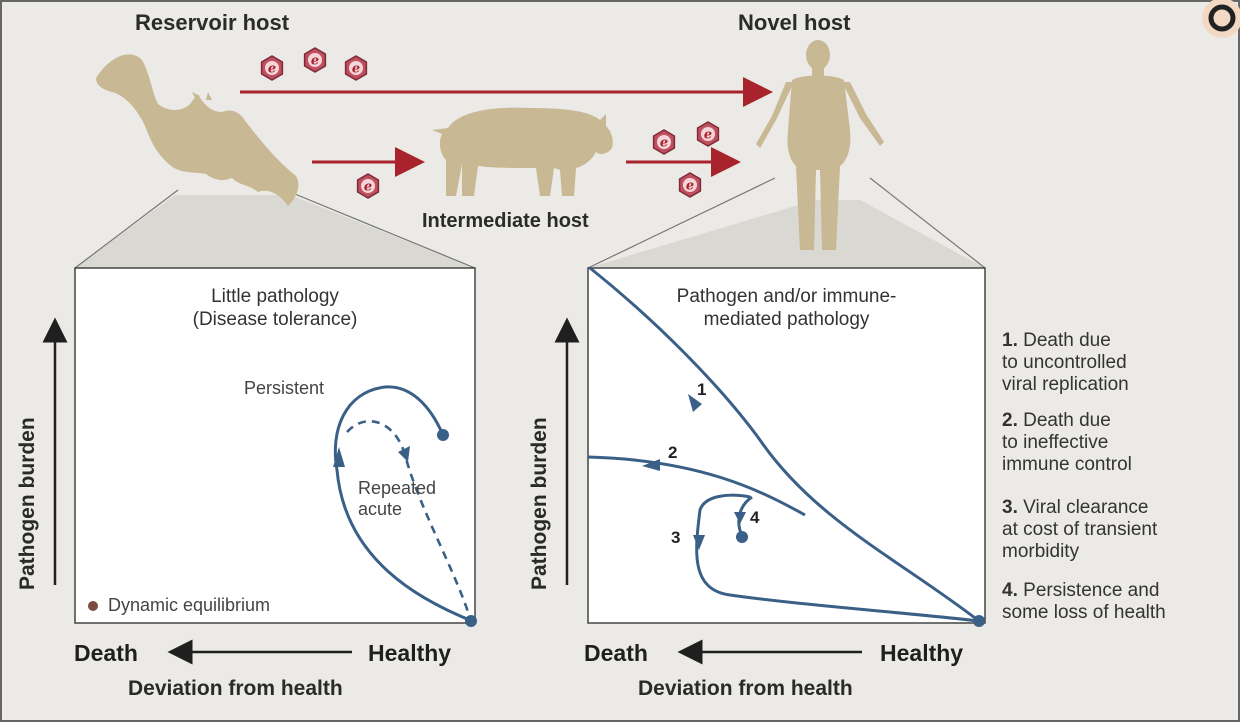 This screenshot has height=722, width=1240. Describe the element at coordinates (410, 653) in the screenshot. I see `left-x-healthy-label: Healthy` at that location.